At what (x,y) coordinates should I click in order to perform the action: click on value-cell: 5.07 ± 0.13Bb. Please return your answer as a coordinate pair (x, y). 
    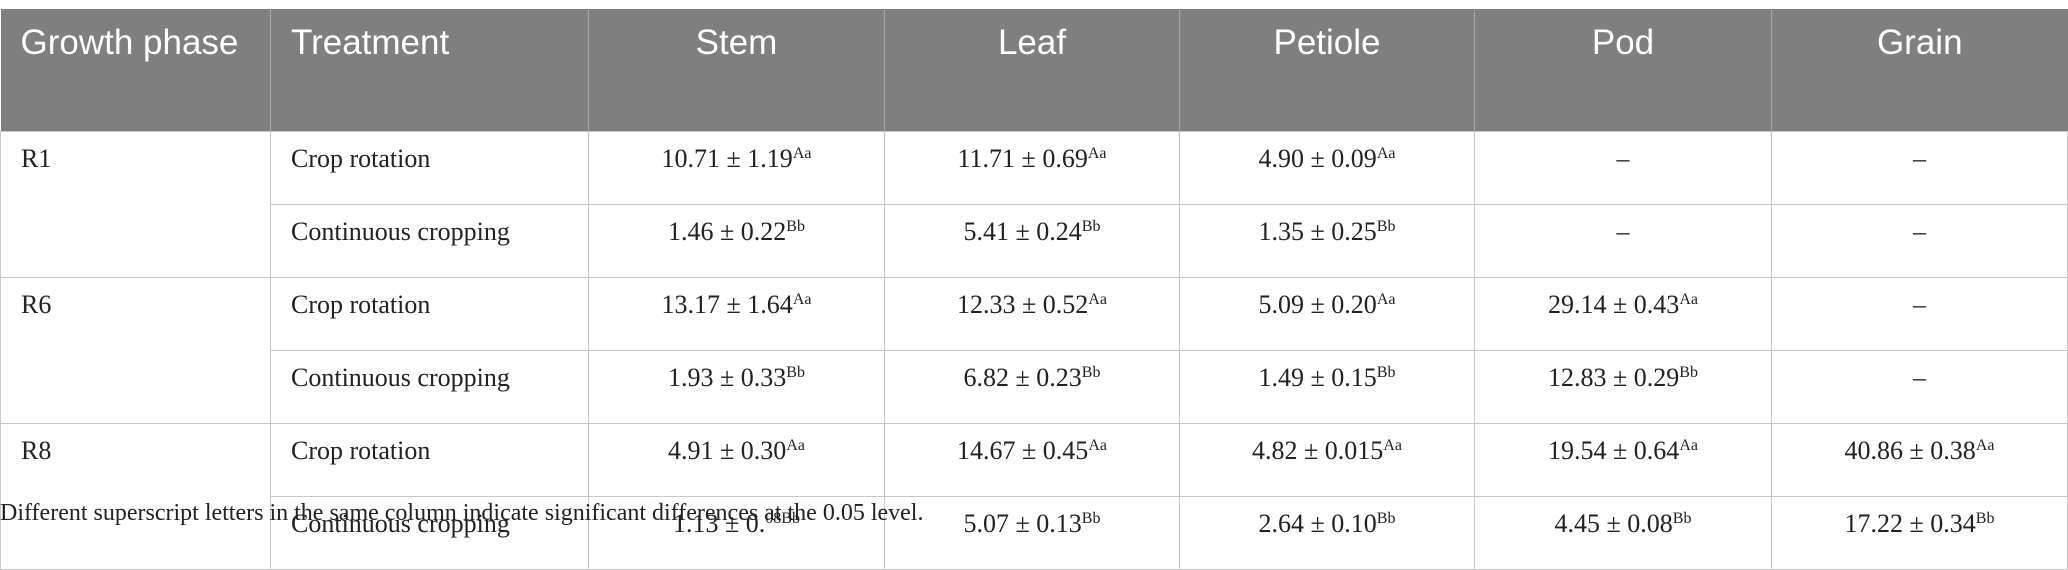
    Looking at the image, I should click on (1032, 533).